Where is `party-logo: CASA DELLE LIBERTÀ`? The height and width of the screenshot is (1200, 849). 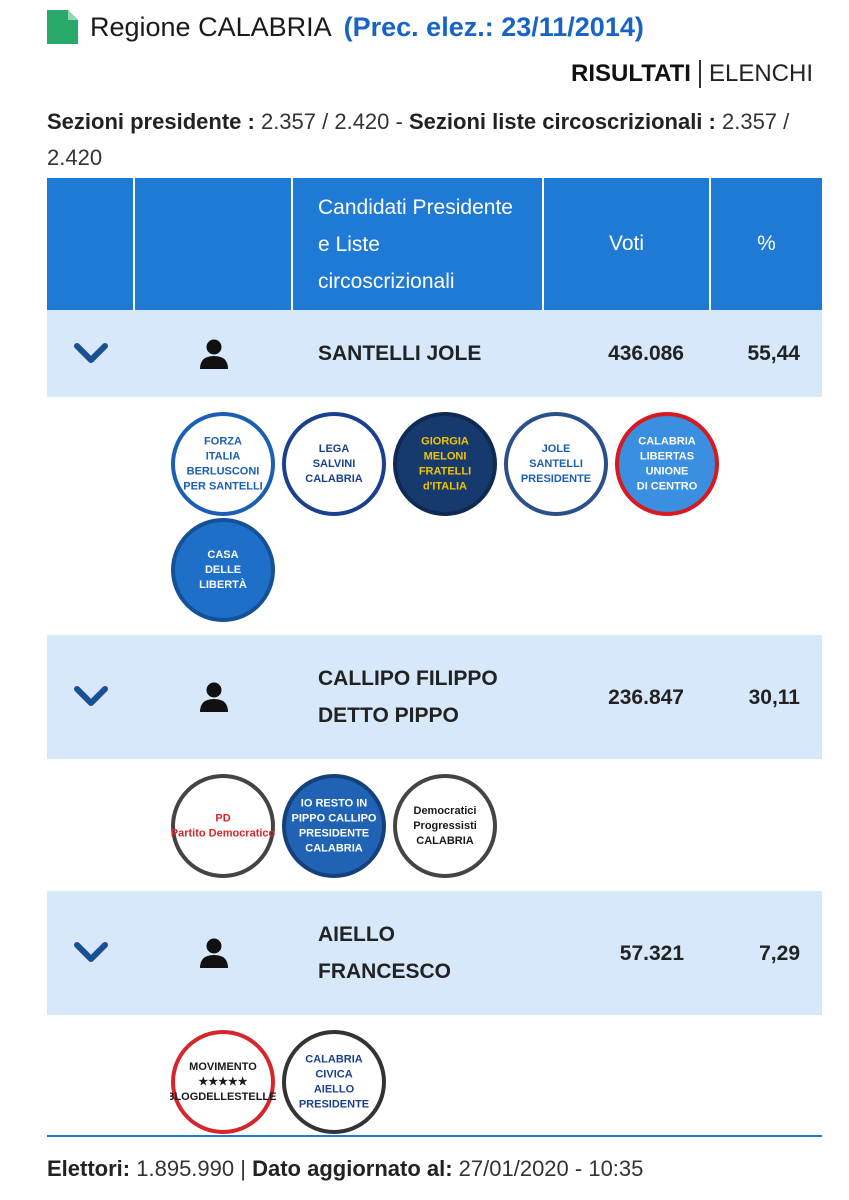 party-logo: CASA DELLE LIBERTÀ is located at coordinates (223, 570).